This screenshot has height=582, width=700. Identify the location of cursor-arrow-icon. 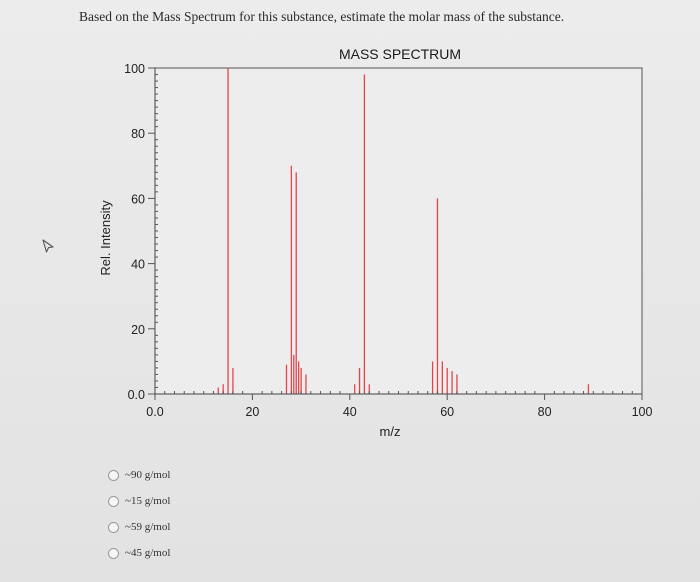
(48, 246).